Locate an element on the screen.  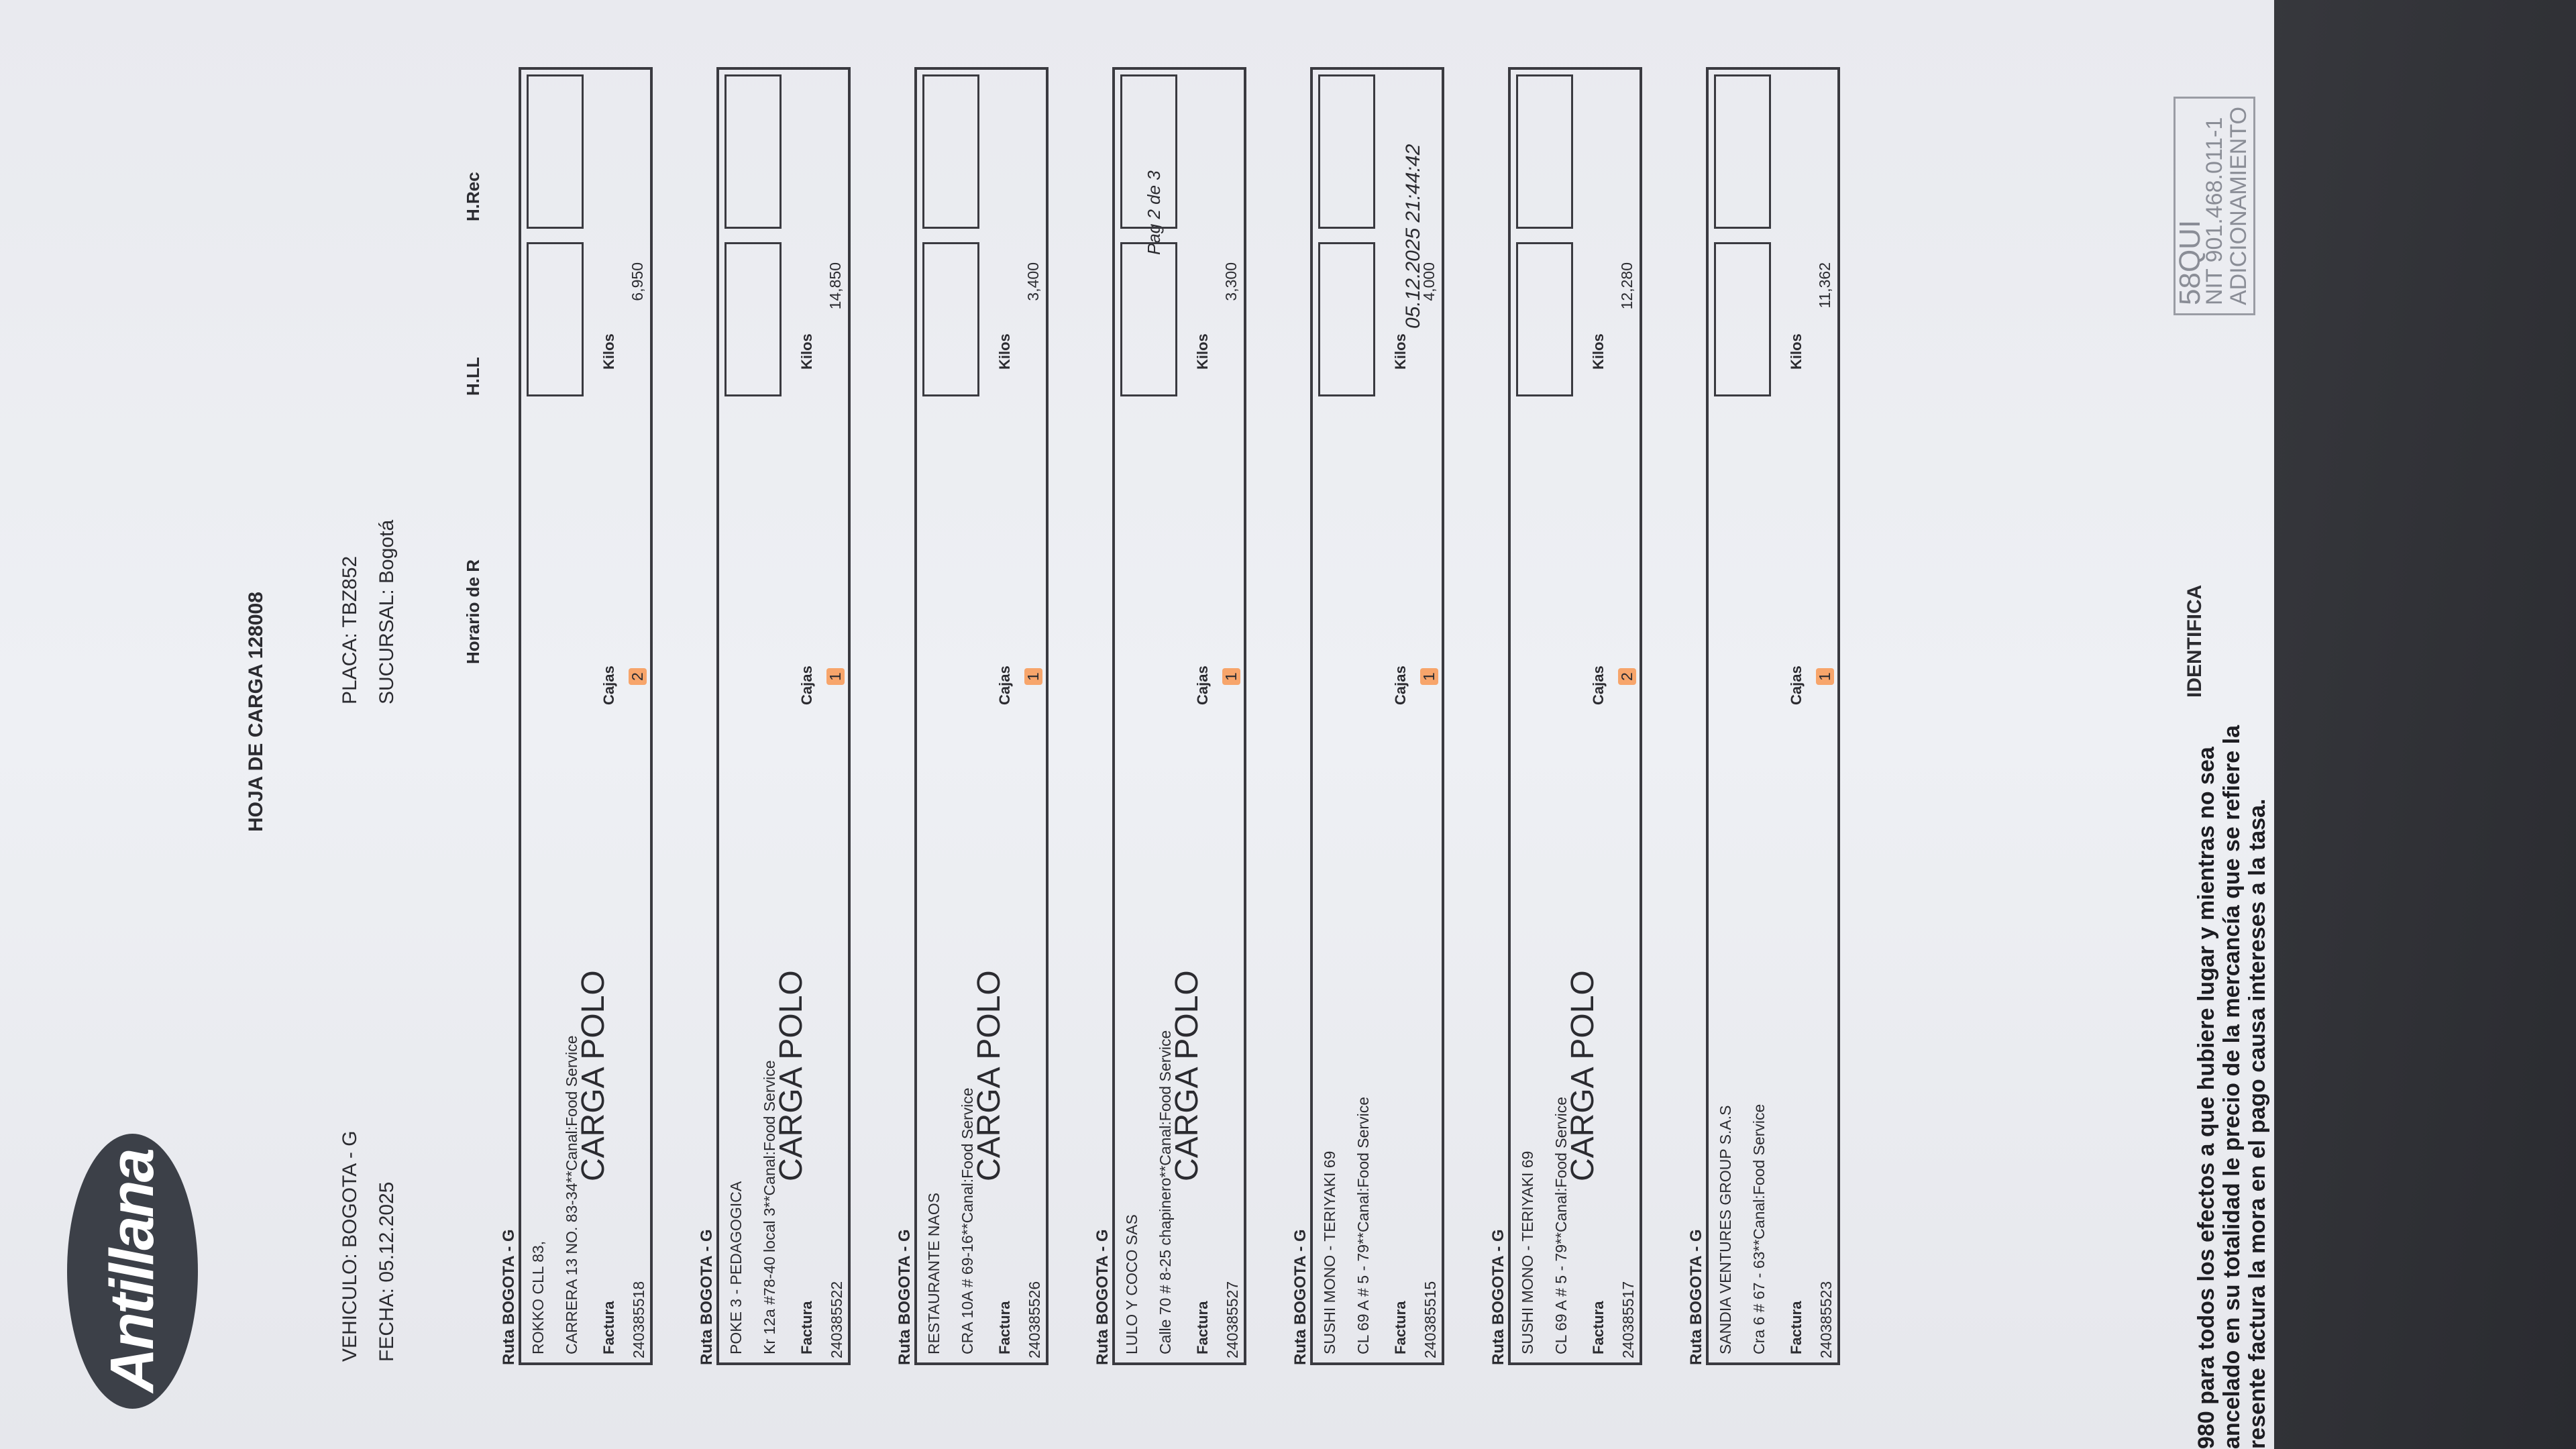
customer-name: LULO Y COCO SAS is located at coordinates (1131, 1284).